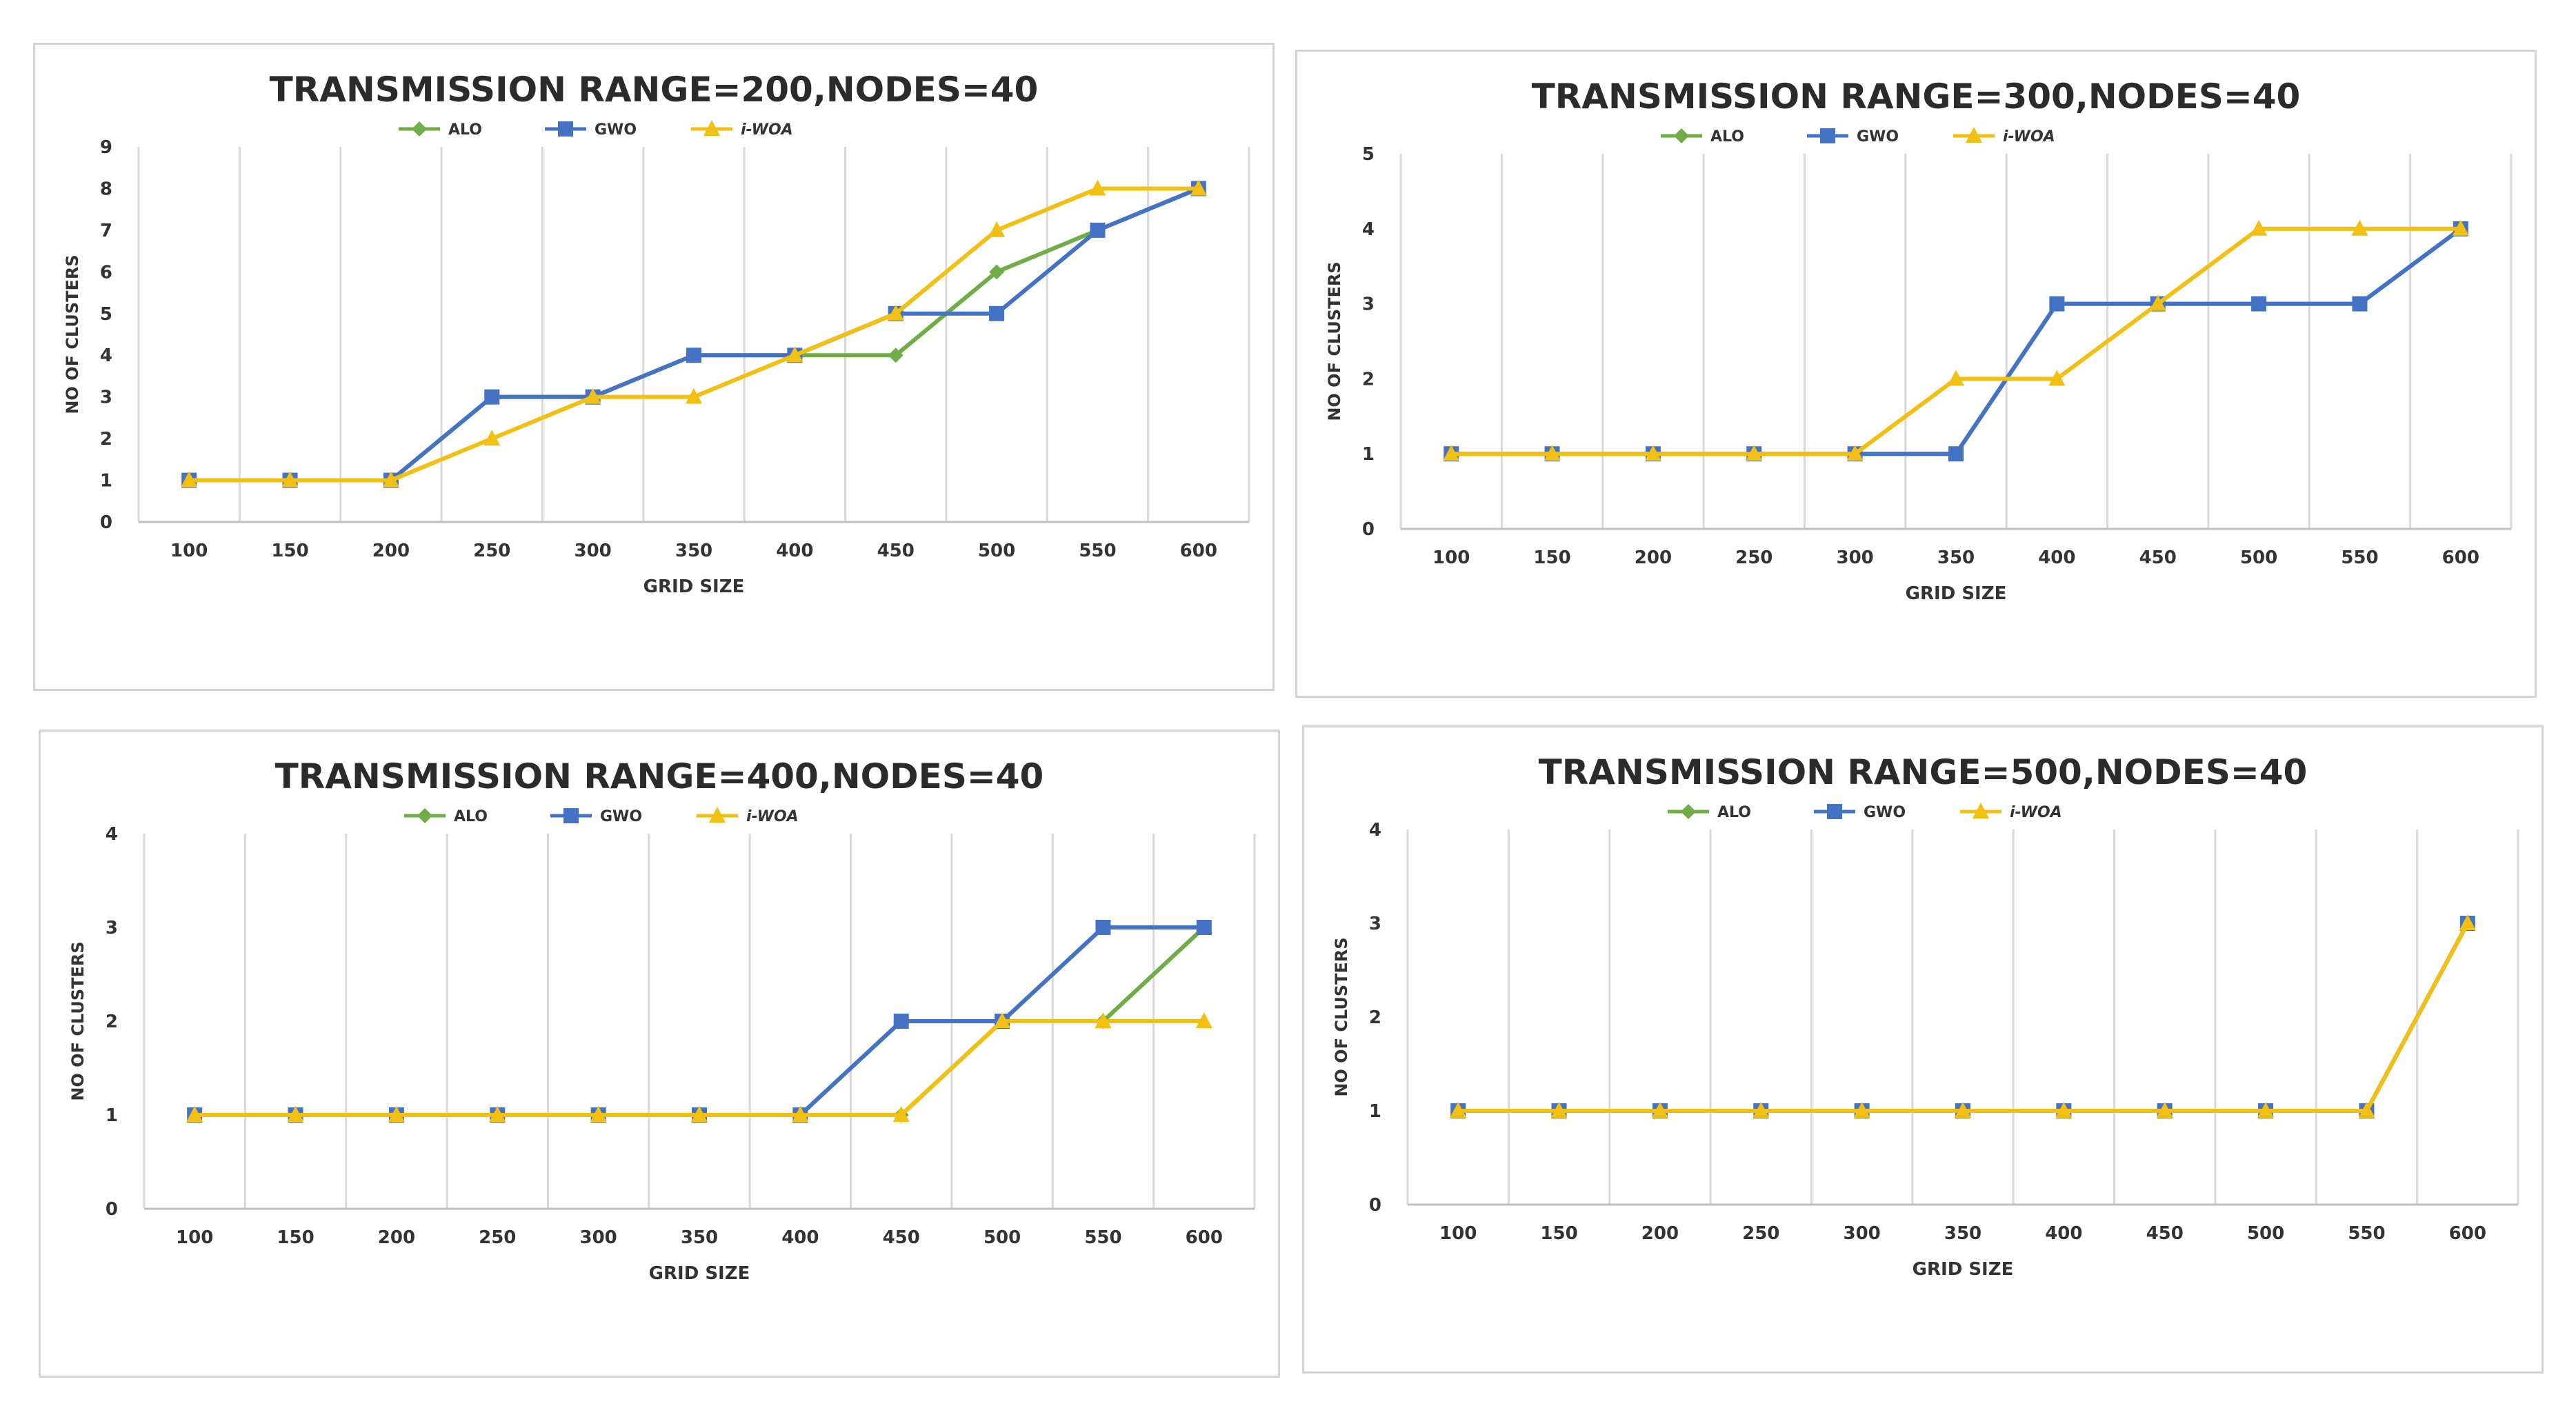 The width and height of the screenshot is (2576, 1417). What do you see at coordinates (1923, 772) in the screenshot?
I see `chart-title: TRANSMISSION RANGE=500,NODES=40` at bounding box center [1923, 772].